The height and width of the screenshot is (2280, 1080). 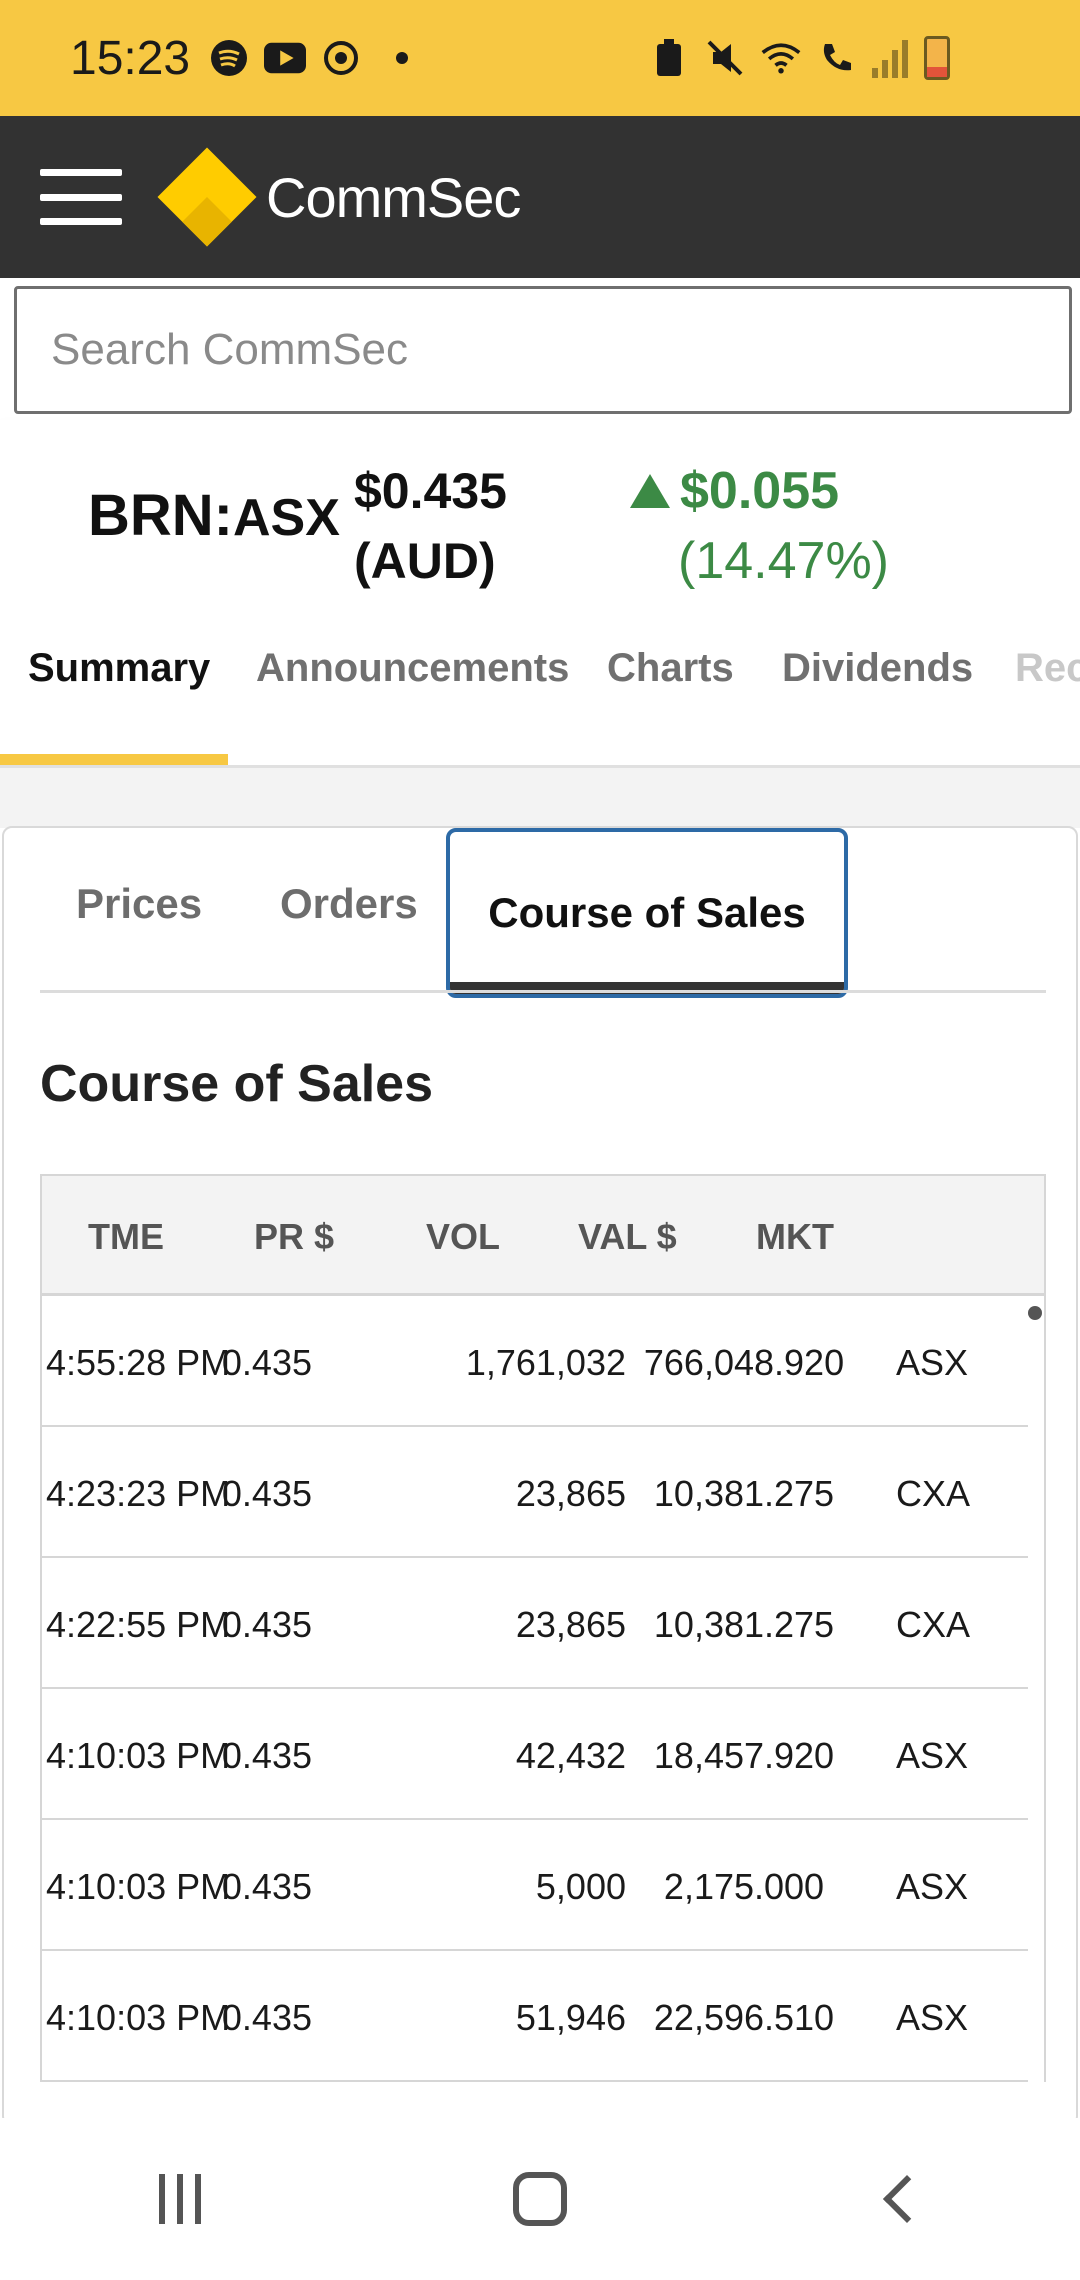 I want to click on header-market: MKT, so click(x=795, y=1236).